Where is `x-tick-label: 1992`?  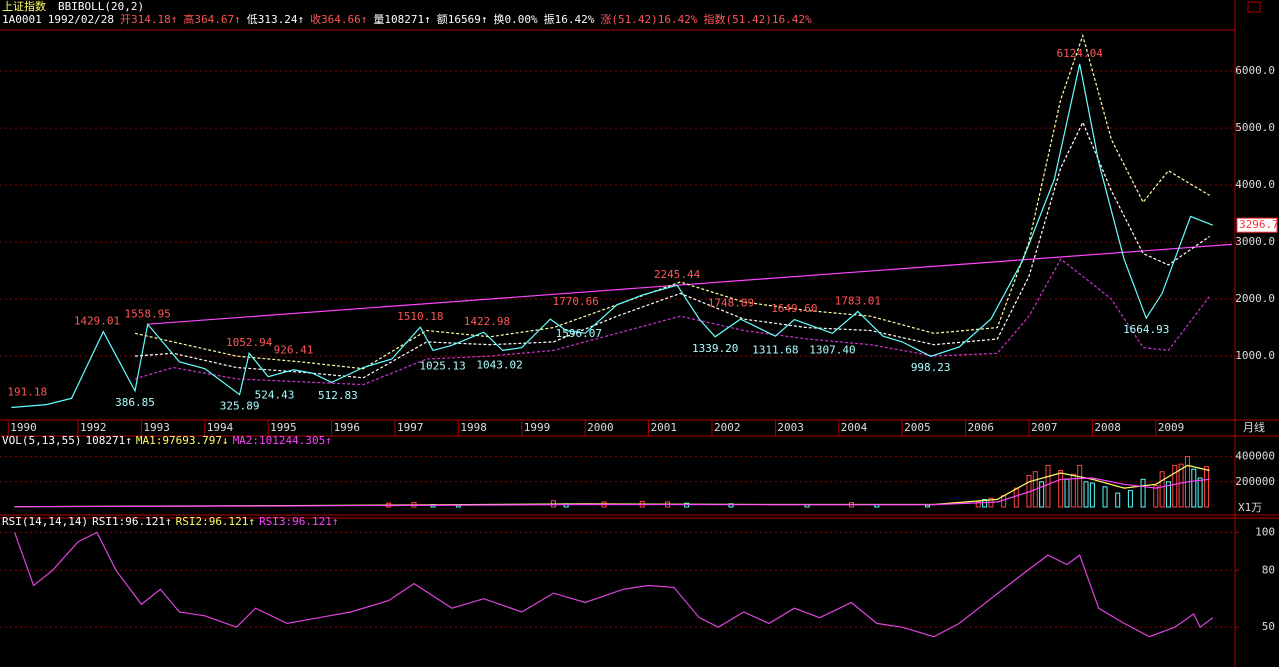
x-tick-label: 1992 is located at coordinates (93, 427).